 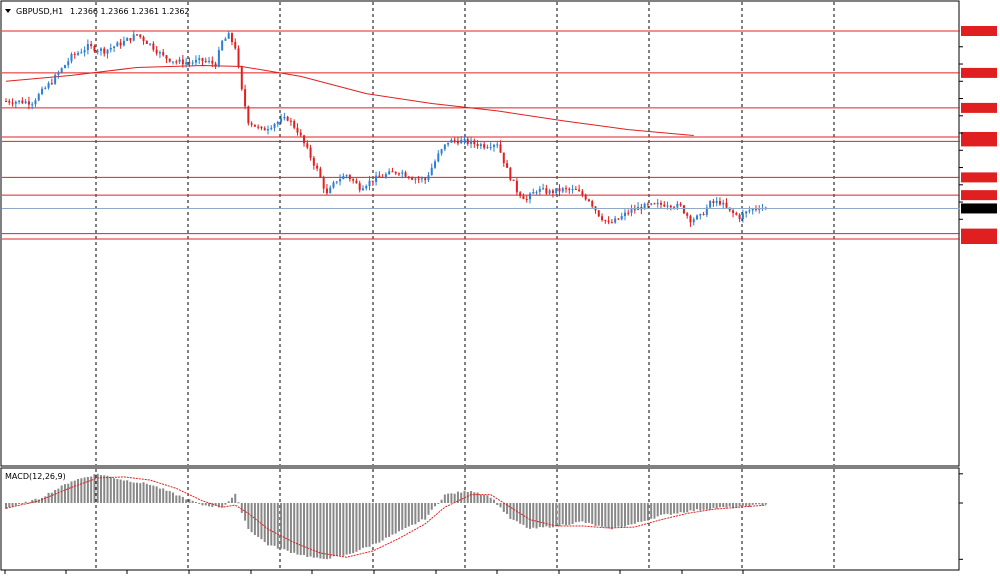 What do you see at coordinates (35, 476) in the screenshot?
I see `macd-label: MACD(12,26,9)` at bounding box center [35, 476].